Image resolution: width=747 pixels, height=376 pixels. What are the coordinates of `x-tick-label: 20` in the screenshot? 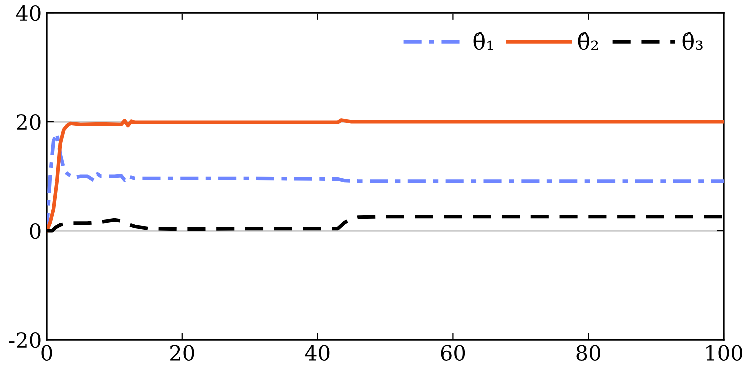 It's located at (182, 353).